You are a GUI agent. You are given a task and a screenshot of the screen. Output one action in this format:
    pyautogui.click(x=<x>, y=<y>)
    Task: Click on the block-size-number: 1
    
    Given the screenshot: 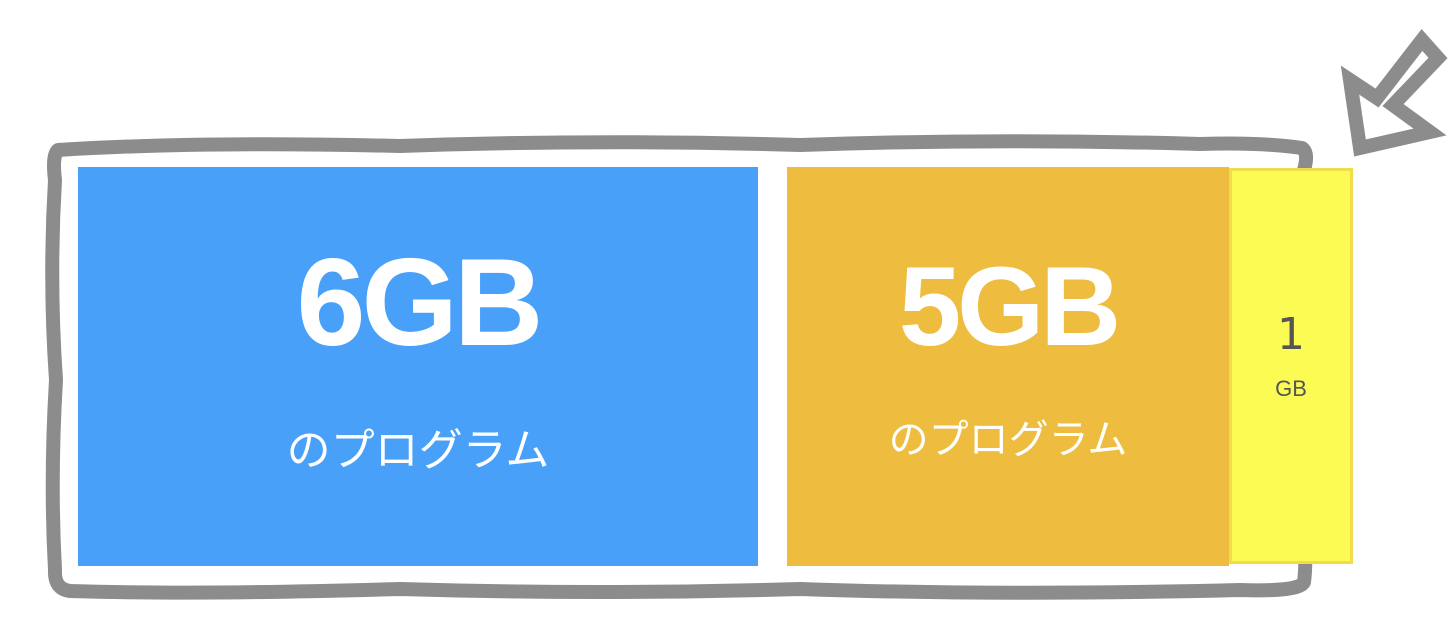 What is the action you would take?
    pyautogui.click(x=1291, y=334)
    